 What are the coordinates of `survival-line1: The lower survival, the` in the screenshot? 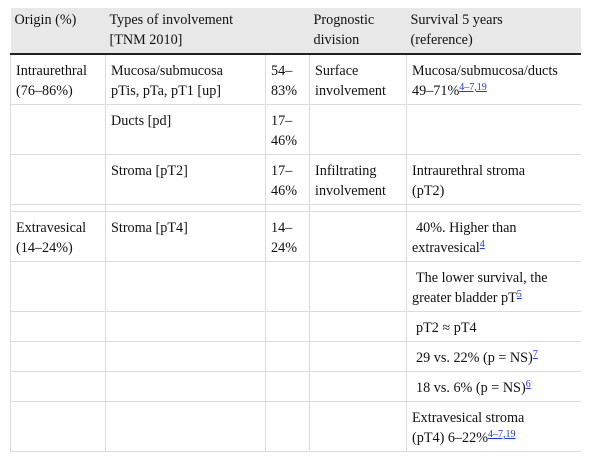 It's located at (482, 278).